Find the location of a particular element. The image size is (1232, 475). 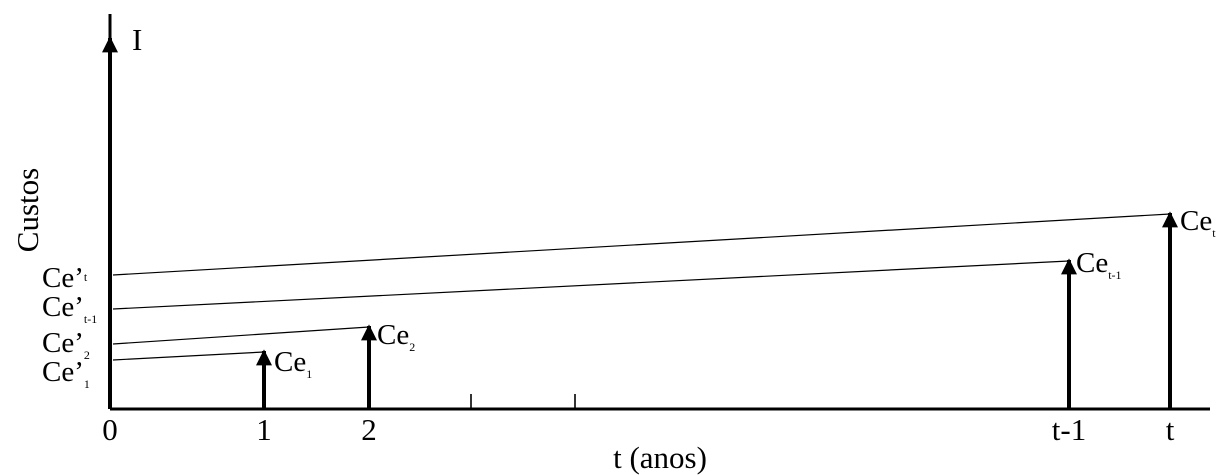

cost-label-2-sub: 2 is located at coordinates (412, 347).